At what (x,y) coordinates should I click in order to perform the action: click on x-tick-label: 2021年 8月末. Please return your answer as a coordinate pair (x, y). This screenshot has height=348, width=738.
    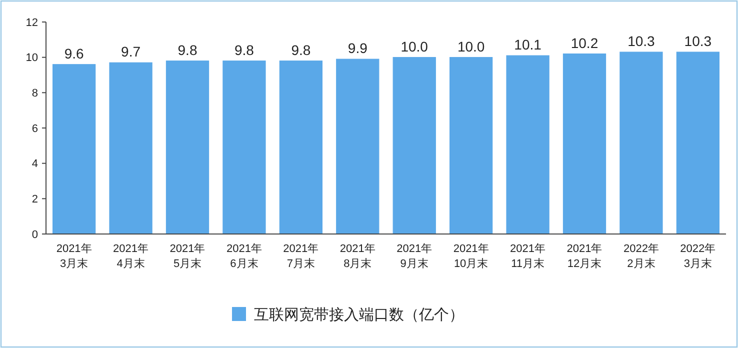
    Looking at the image, I should click on (358, 256).